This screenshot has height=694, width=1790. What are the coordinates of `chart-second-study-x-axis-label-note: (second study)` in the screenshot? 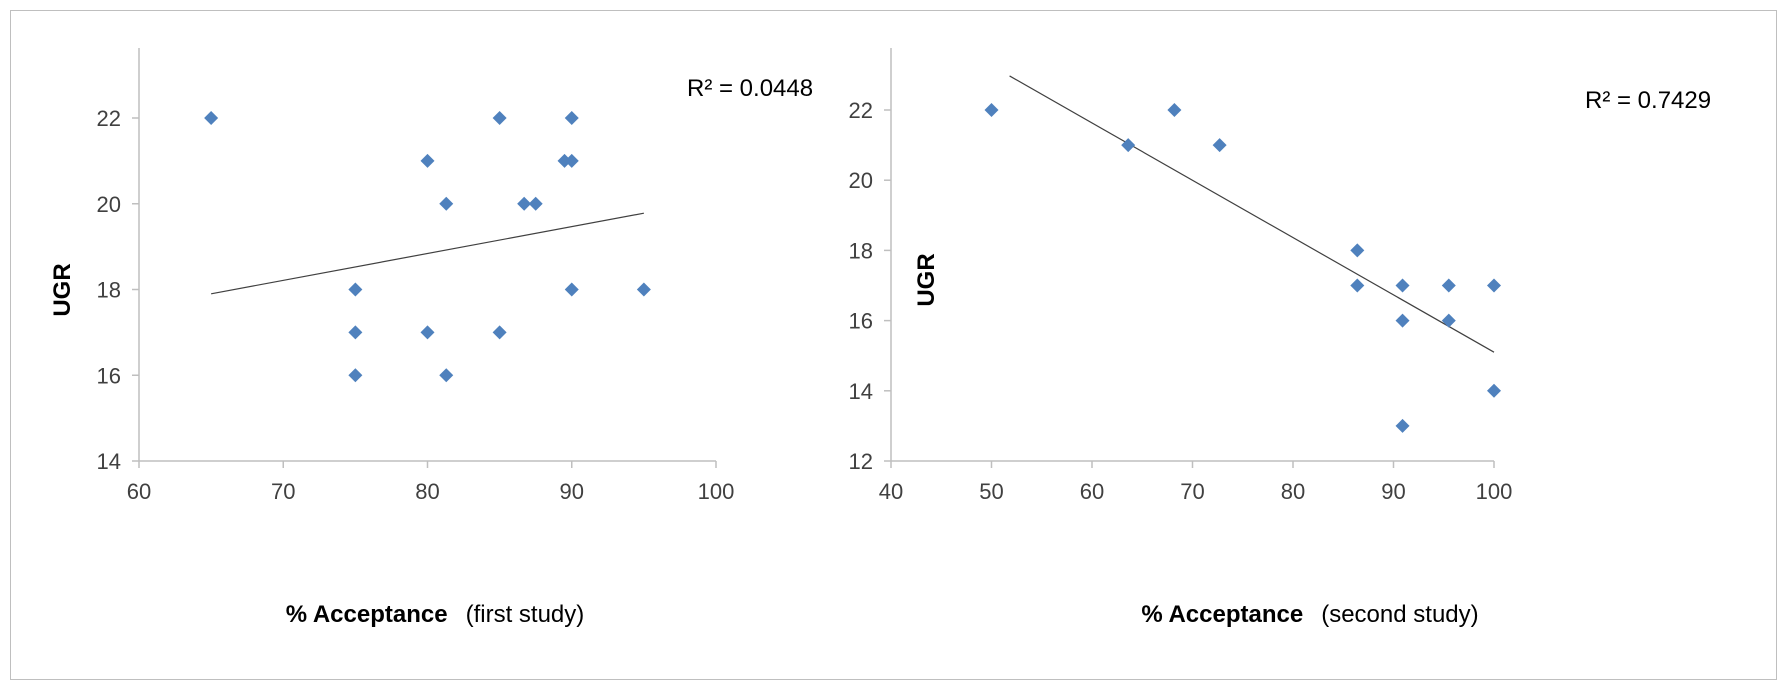 It's located at (1399, 614).